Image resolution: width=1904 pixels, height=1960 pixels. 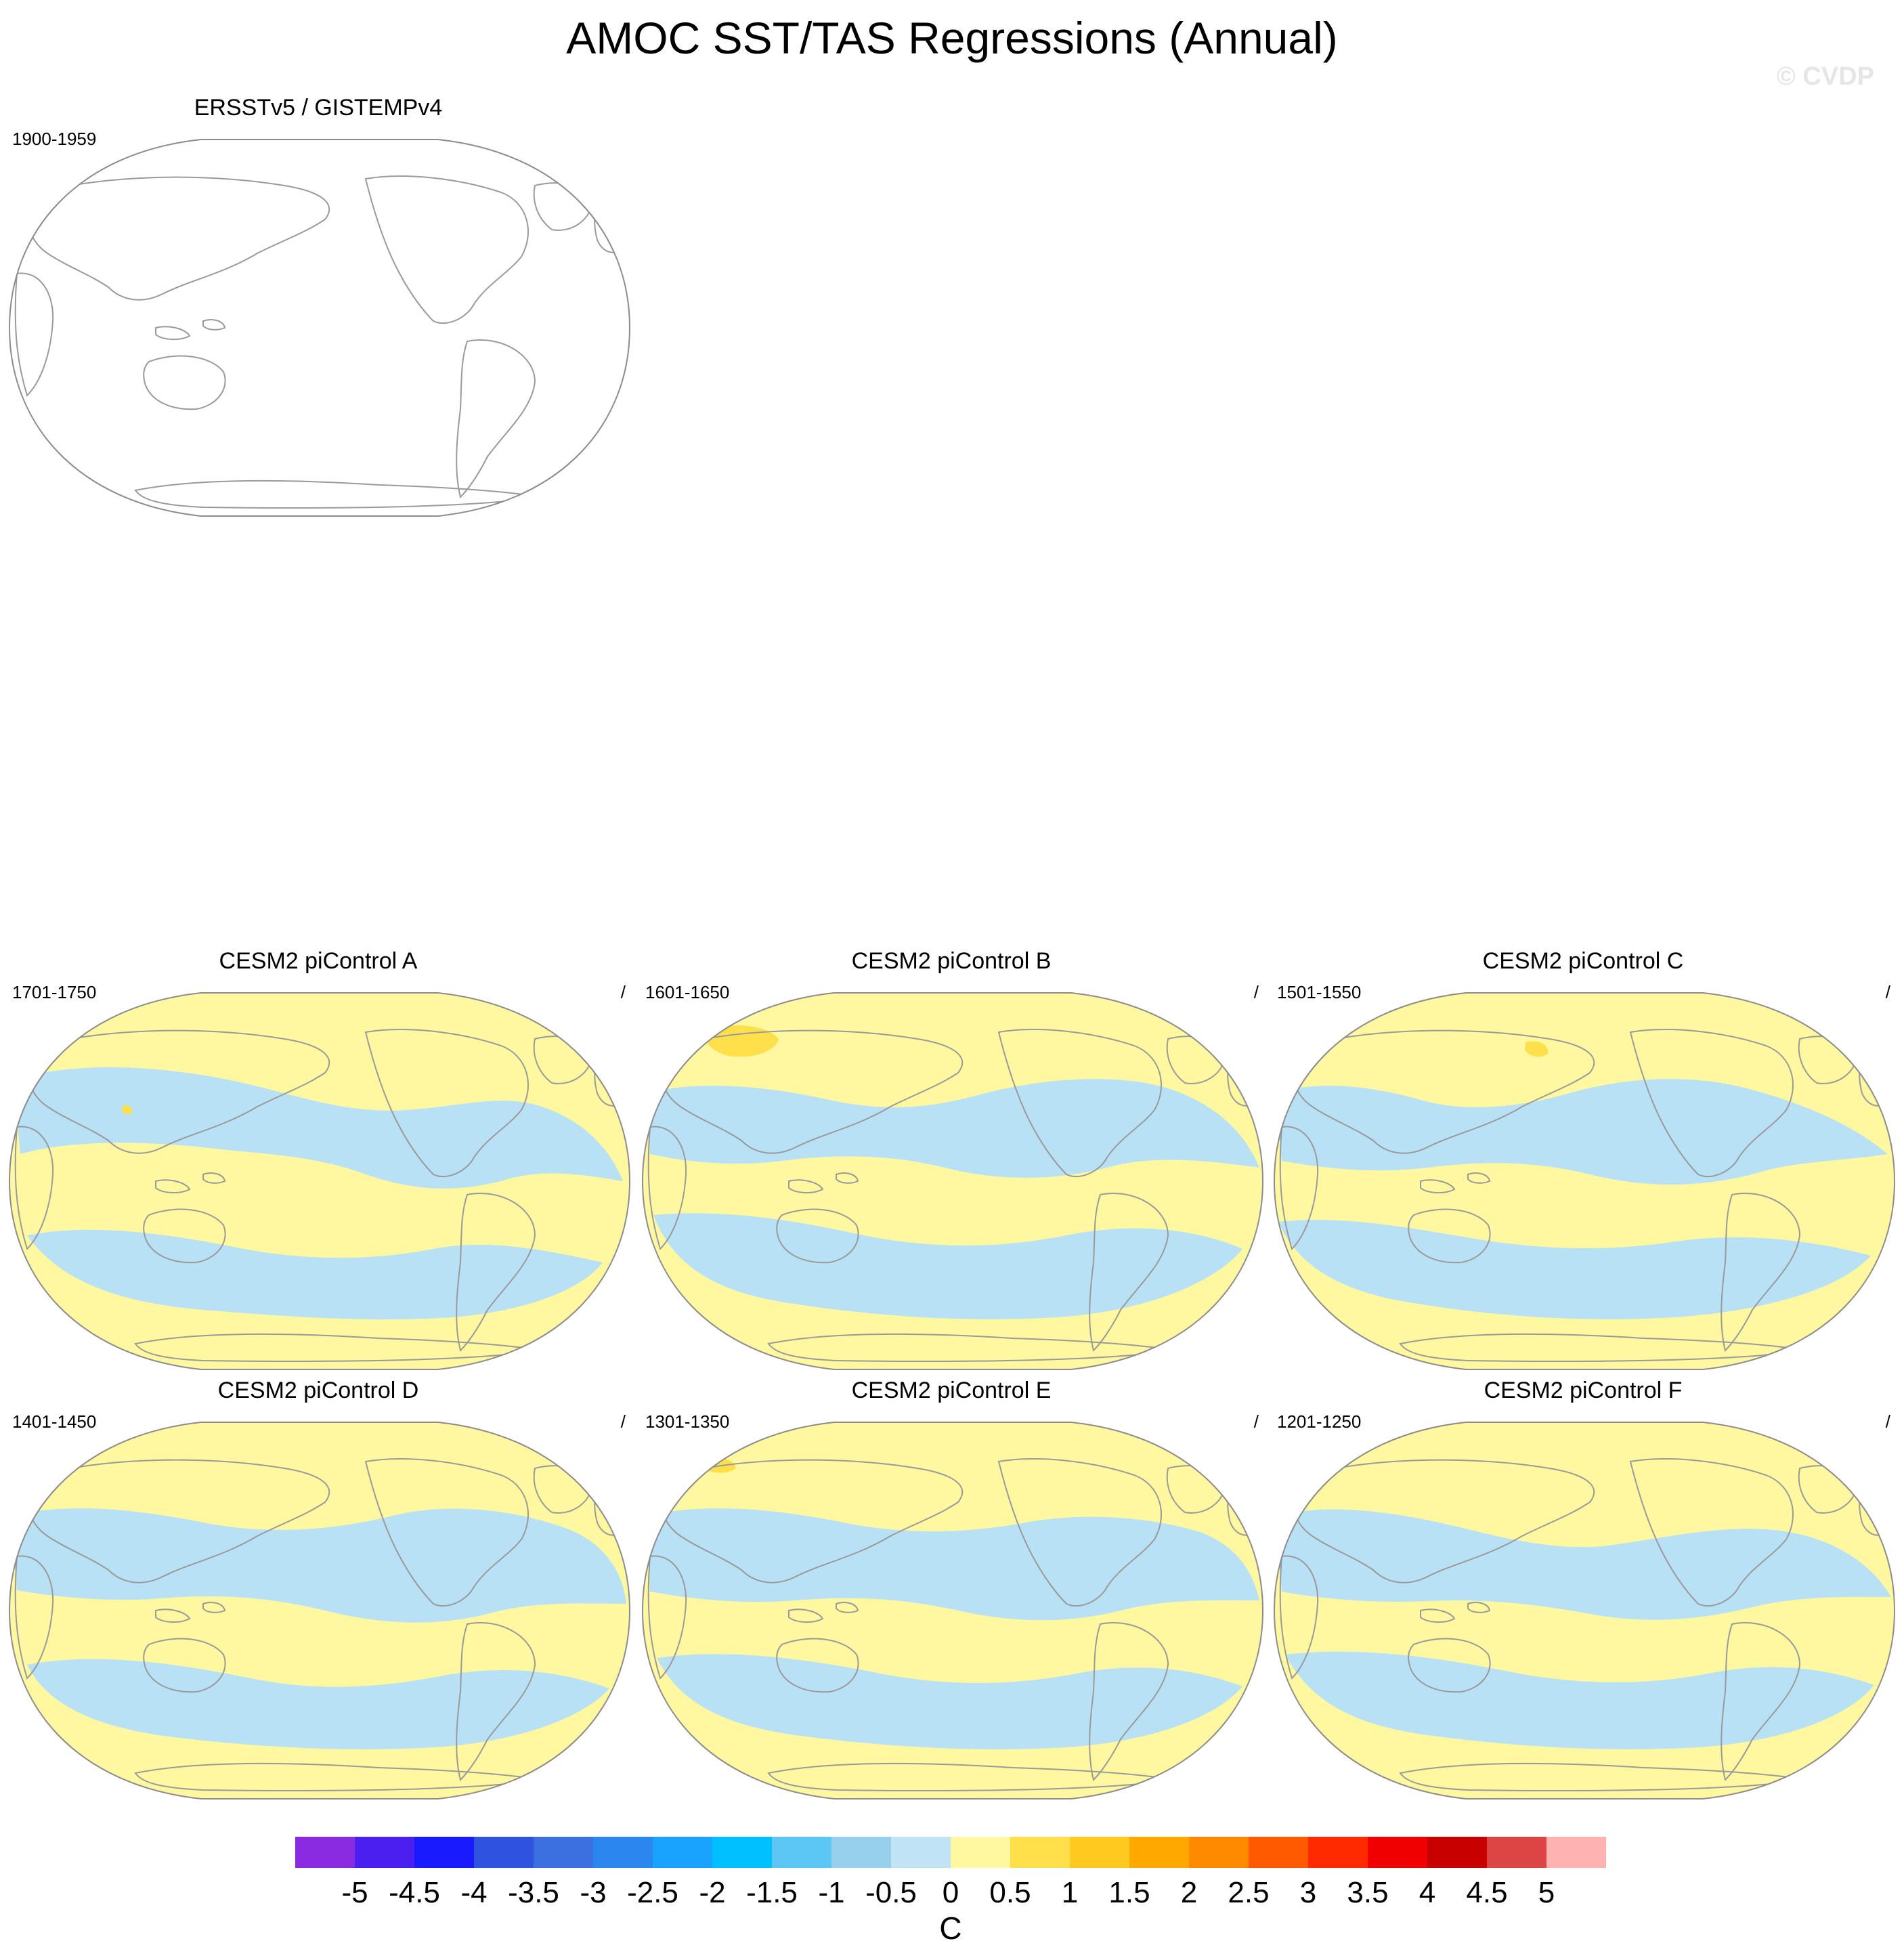 What do you see at coordinates (951, 1852) in the screenshot?
I see `colorbar` at bounding box center [951, 1852].